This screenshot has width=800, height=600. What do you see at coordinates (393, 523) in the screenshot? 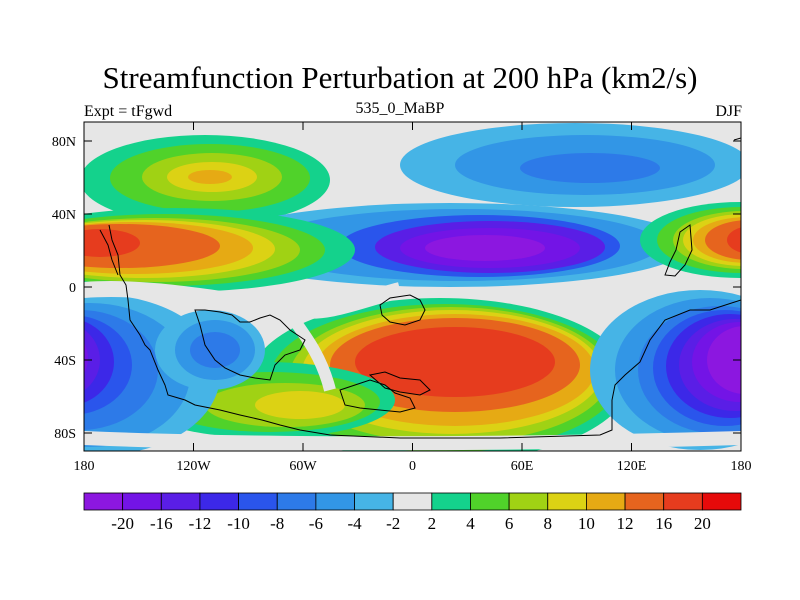
I see `colorbar-label: -2` at bounding box center [393, 523].